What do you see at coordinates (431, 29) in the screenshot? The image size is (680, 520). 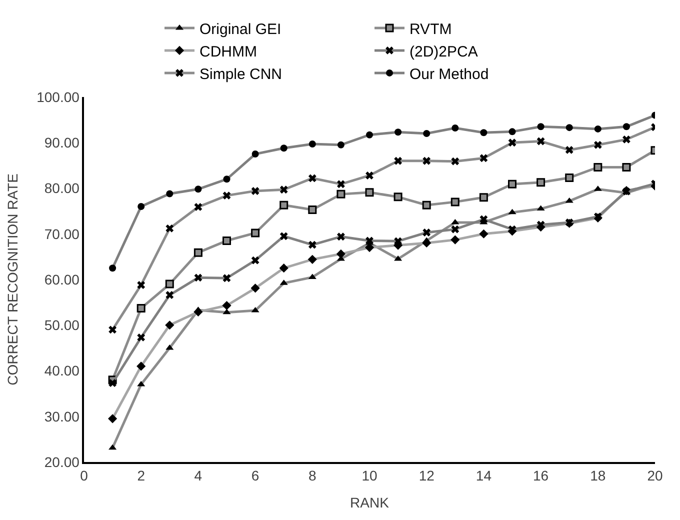 I see `legend-label: RVTM` at bounding box center [431, 29].